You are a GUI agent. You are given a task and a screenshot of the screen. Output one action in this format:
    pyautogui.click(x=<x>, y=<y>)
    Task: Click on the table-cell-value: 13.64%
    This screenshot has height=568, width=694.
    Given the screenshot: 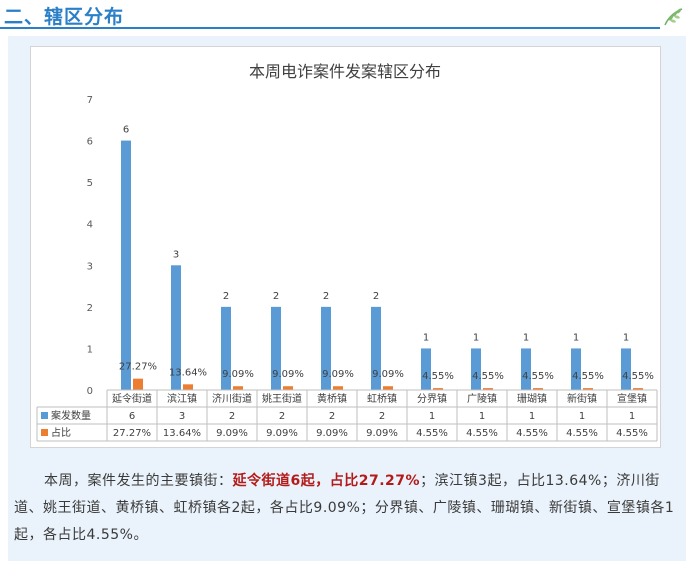 What is the action you would take?
    pyautogui.click(x=182, y=433)
    